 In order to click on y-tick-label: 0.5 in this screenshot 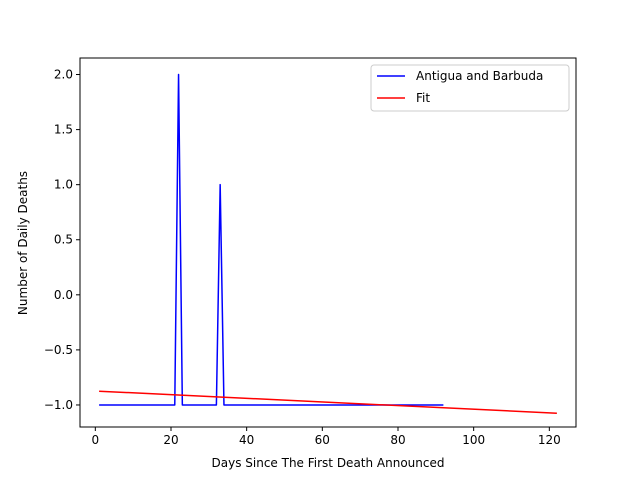, I will do `click(63, 240)`.